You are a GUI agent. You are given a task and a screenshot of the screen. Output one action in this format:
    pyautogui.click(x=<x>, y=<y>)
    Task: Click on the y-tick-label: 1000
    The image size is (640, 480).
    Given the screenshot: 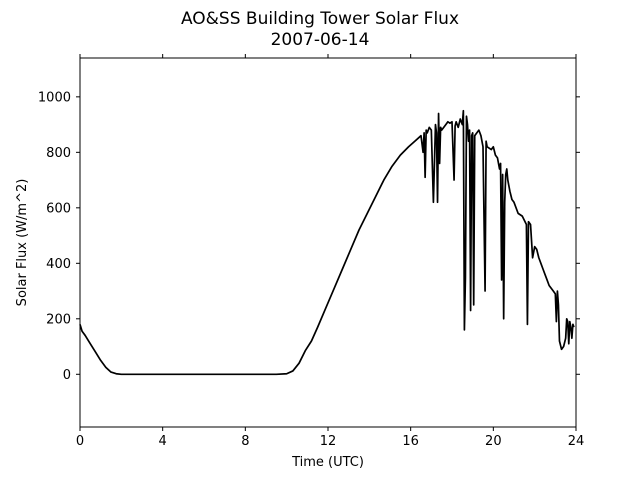 What is the action you would take?
    pyautogui.click(x=54, y=97)
    